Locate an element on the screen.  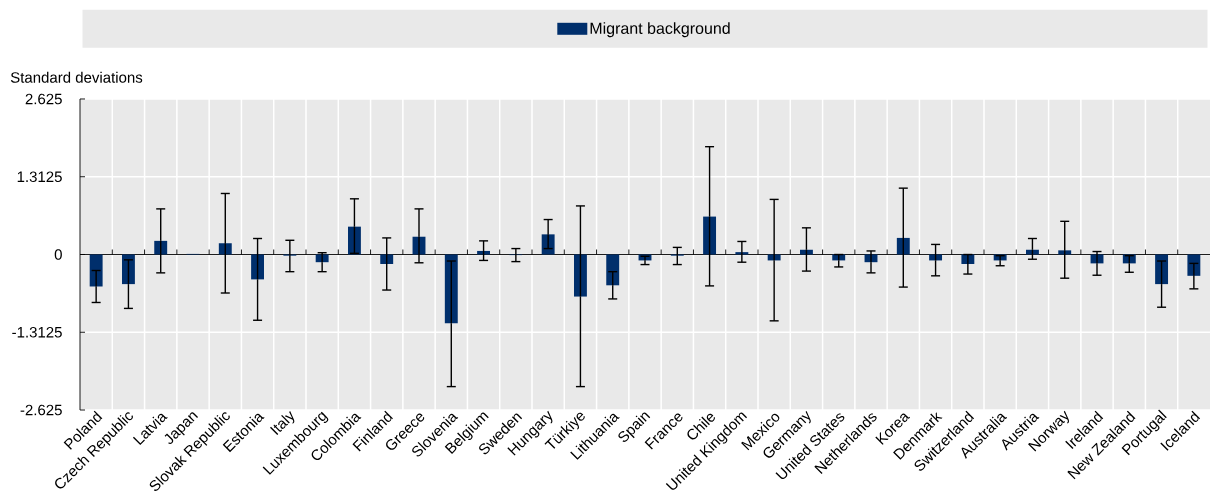
y-tick-label: -2.625 is located at coordinates (41, 410).